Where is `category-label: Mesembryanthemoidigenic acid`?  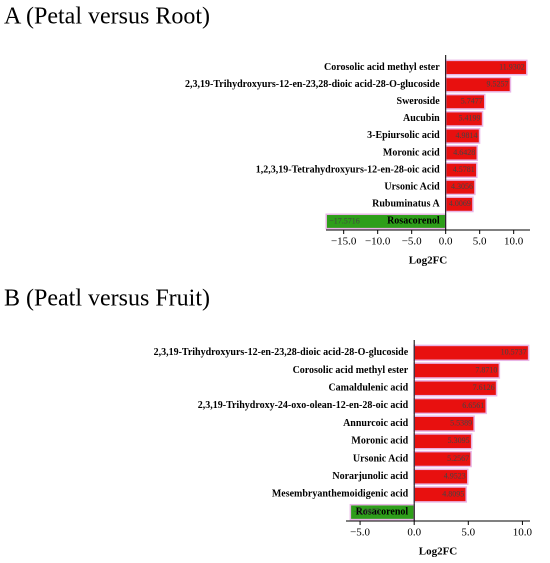 category-label: Mesembryanthemoidigenic acid is located at coordinates (340, 494).